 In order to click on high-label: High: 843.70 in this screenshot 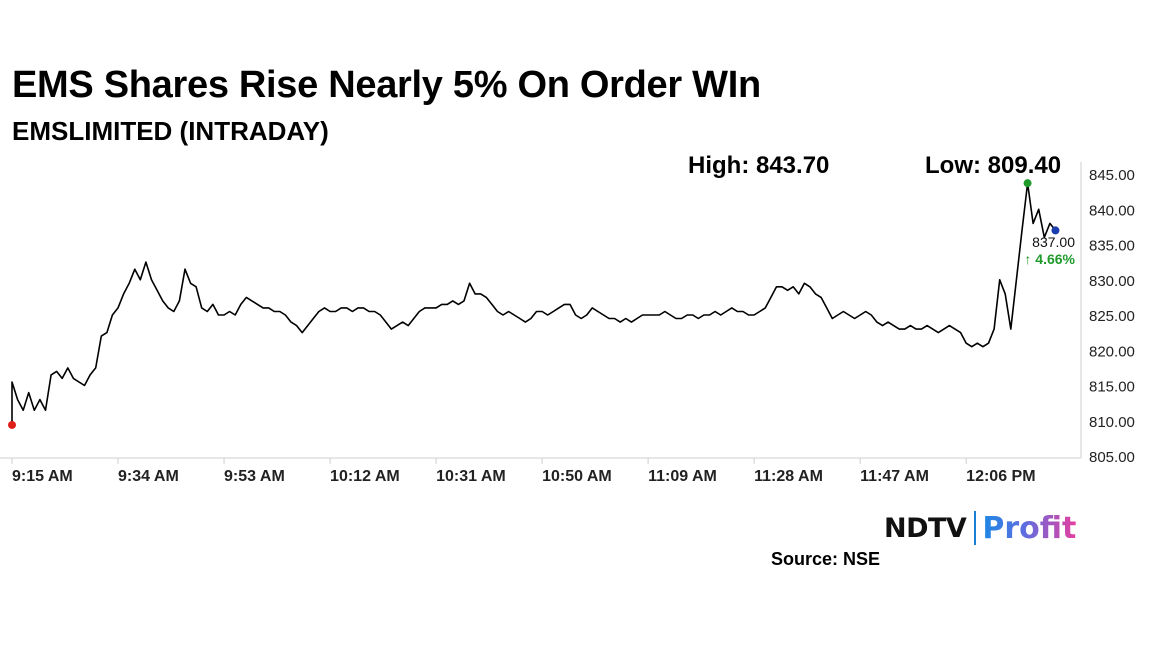, I will do `click(759, 165)`.